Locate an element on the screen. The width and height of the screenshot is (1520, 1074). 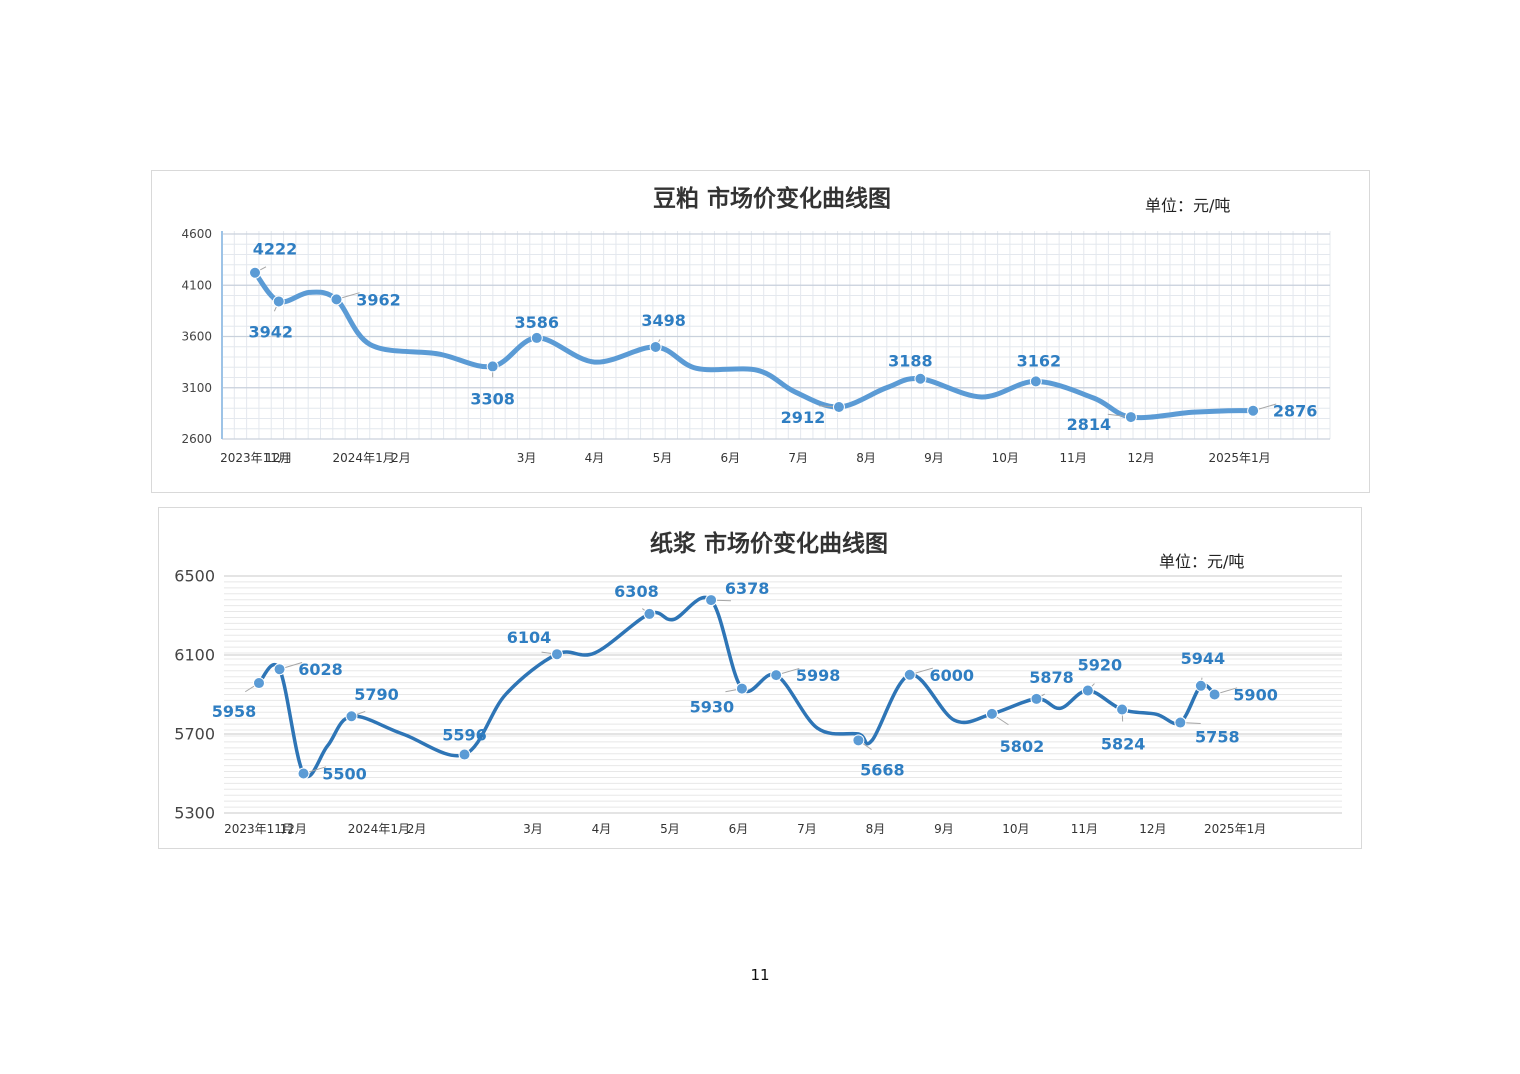
data-label: 6104 is located at coordinates (529, 637).